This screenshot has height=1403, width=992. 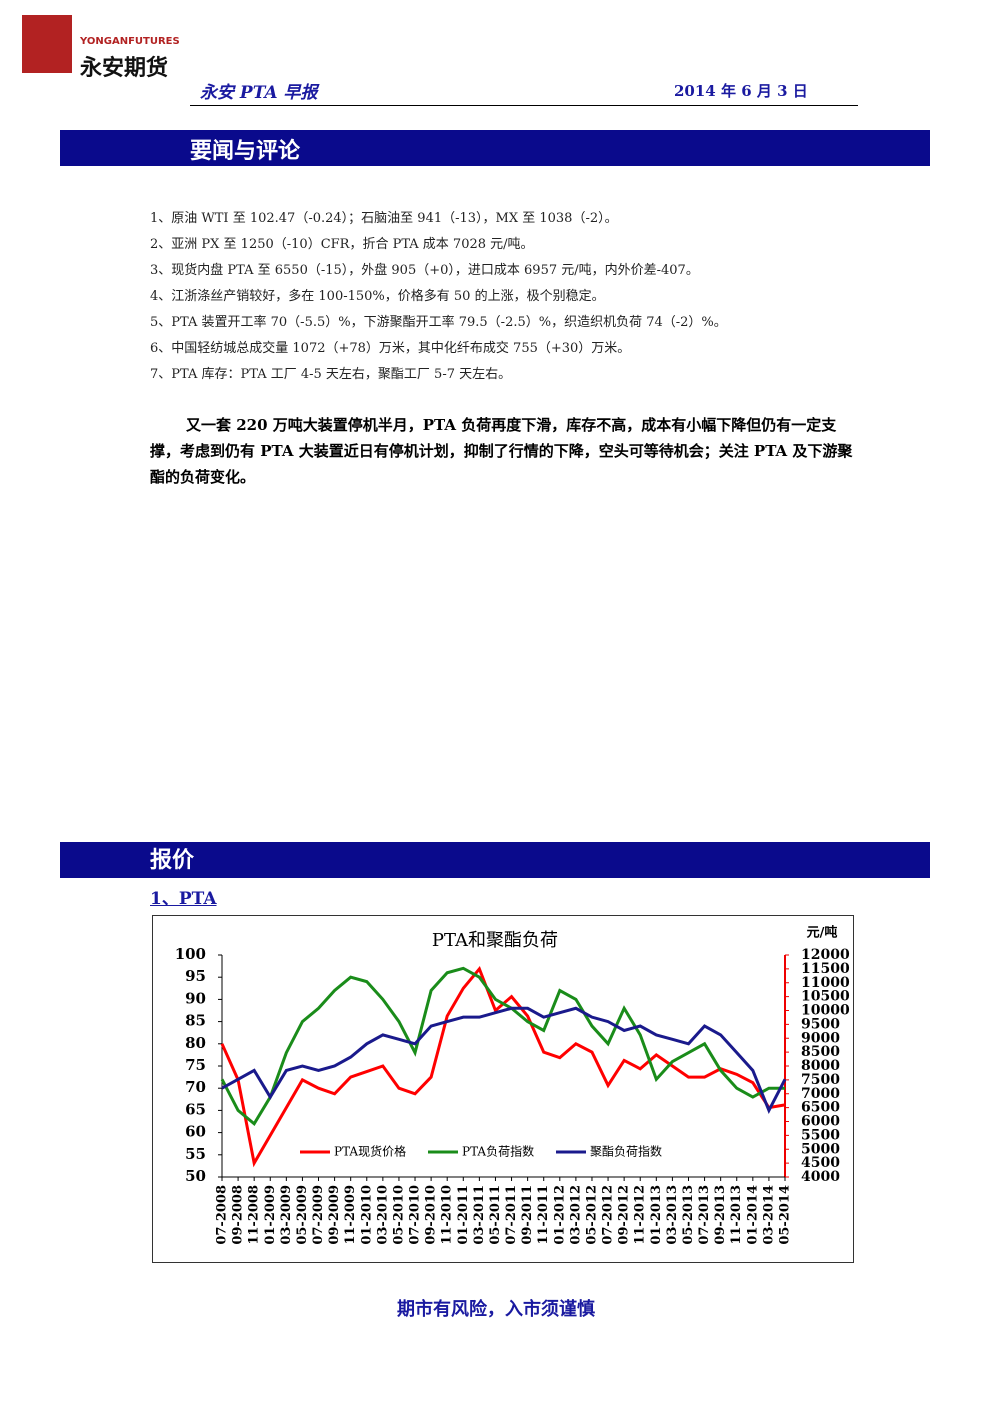 I want to click on y2-tick-label: 10500, so click(x=825, y=997).